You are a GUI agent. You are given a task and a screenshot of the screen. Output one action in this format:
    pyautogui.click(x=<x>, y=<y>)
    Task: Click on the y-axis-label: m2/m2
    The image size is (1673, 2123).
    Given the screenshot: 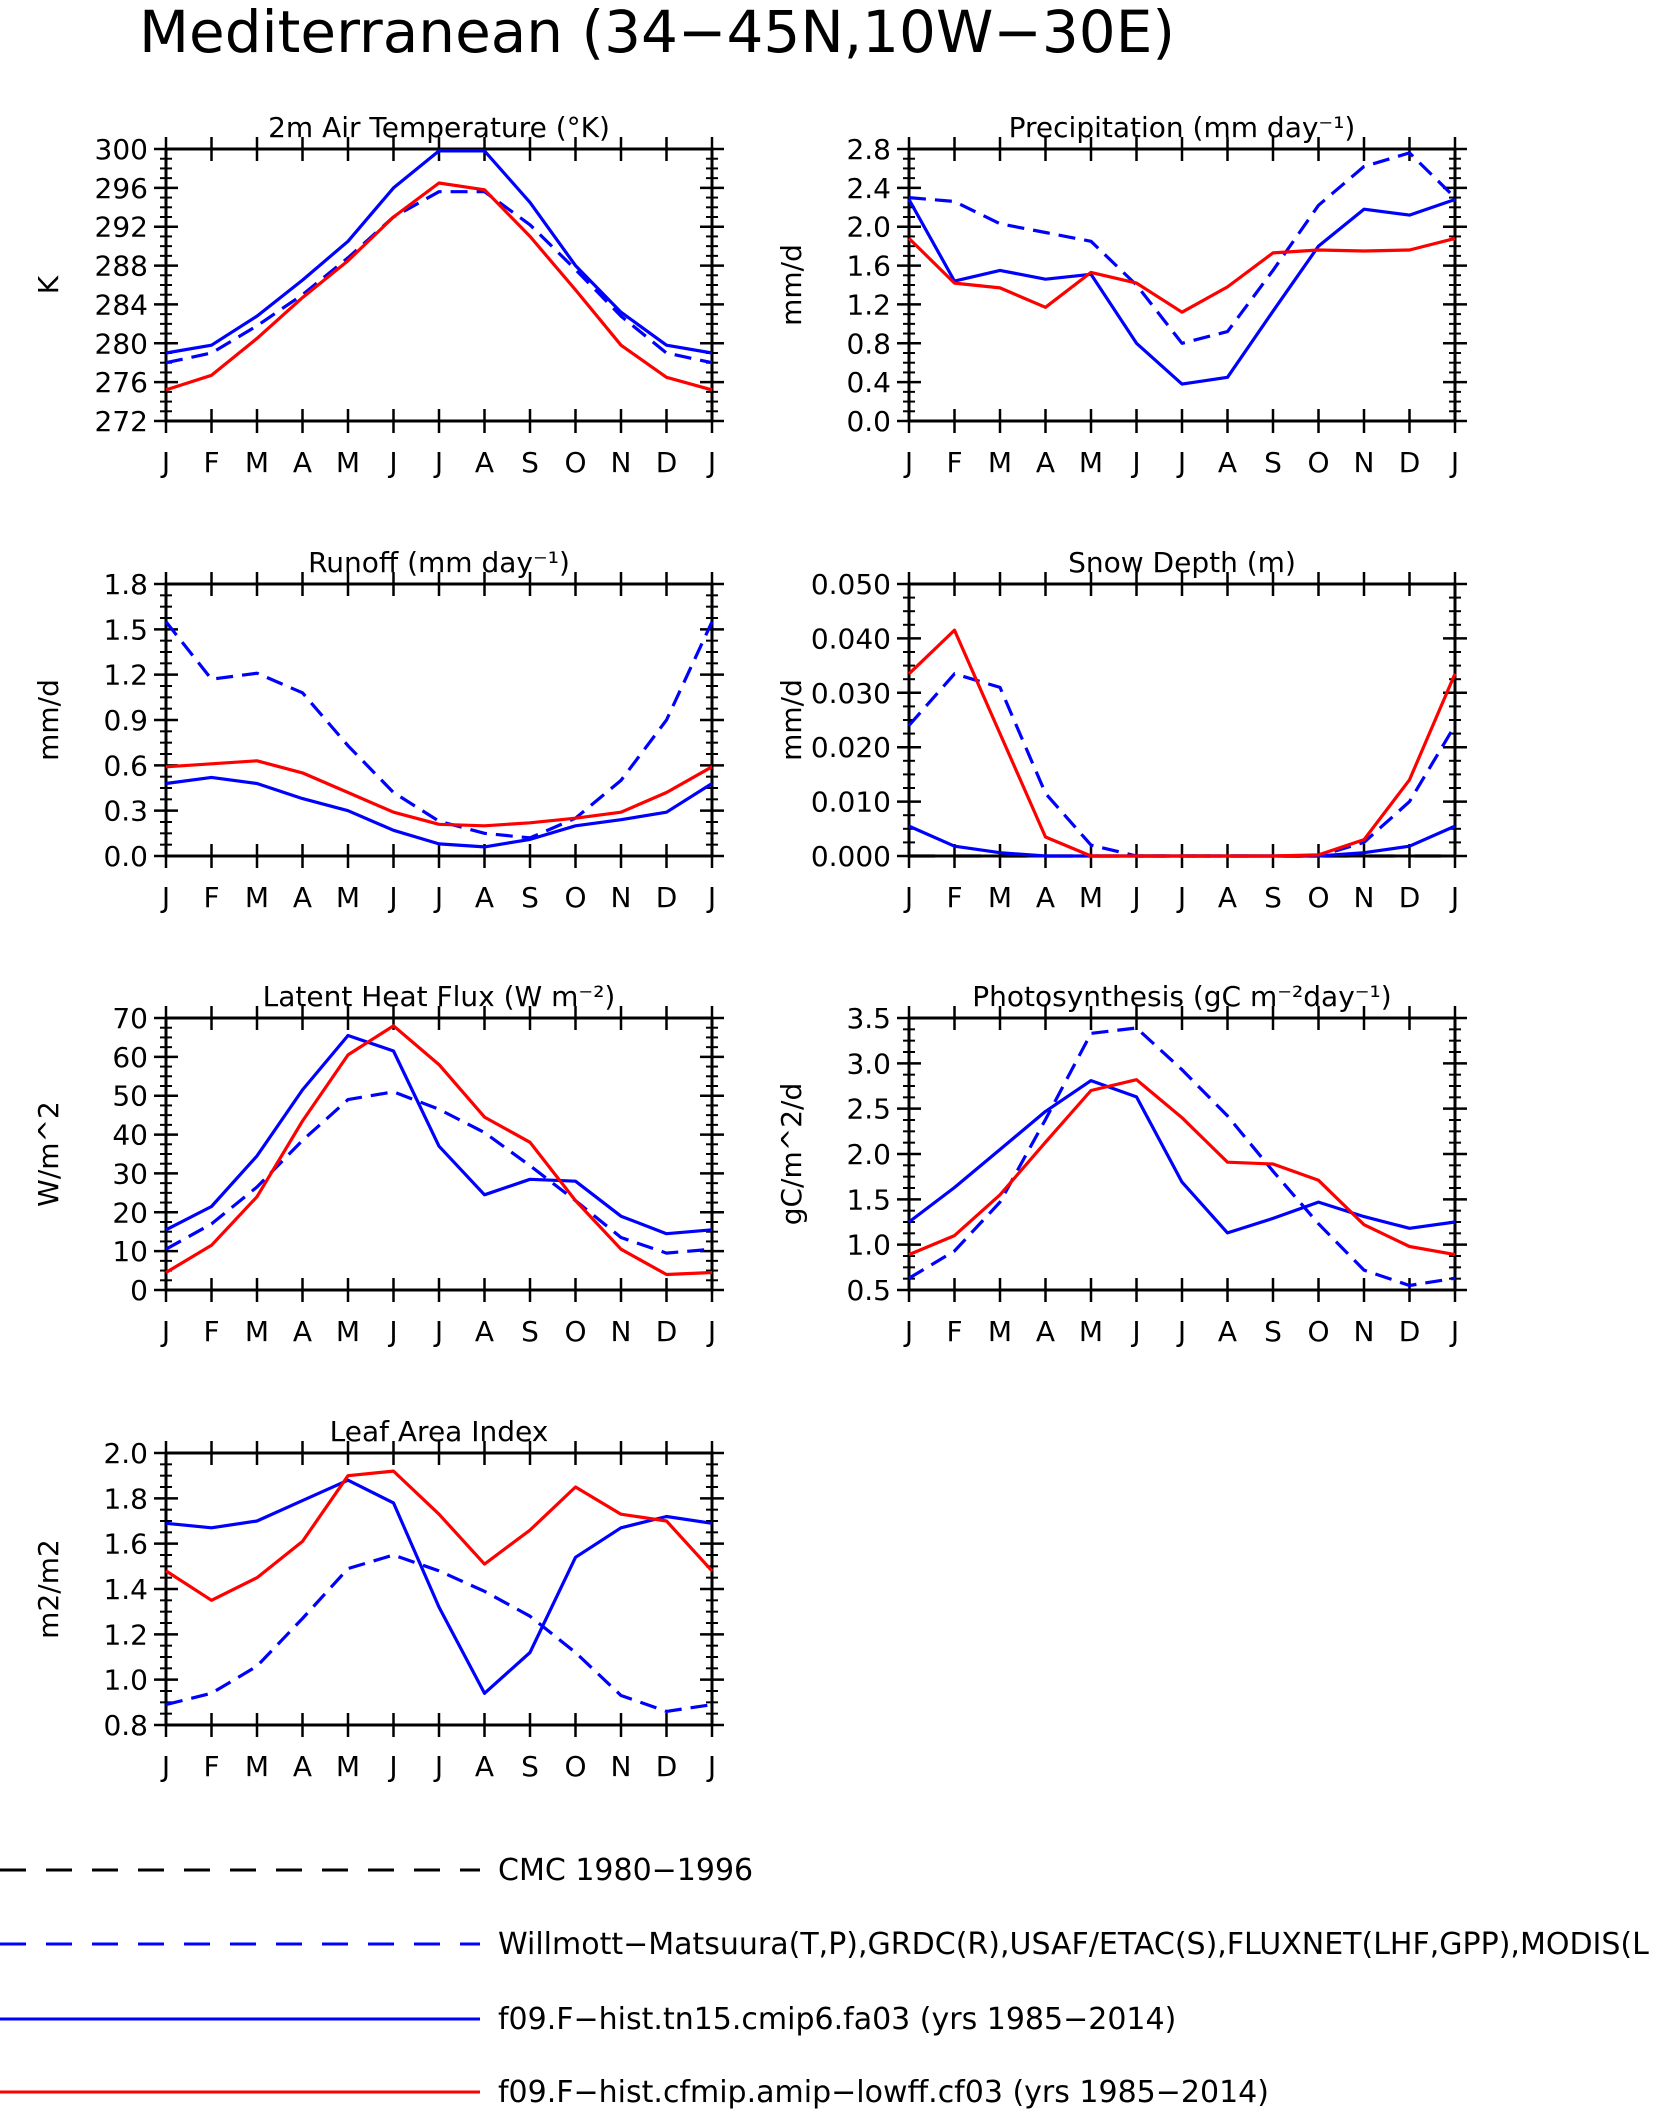 What is the action you would take?
    pyautogui.click(x=48, y=1589)
    